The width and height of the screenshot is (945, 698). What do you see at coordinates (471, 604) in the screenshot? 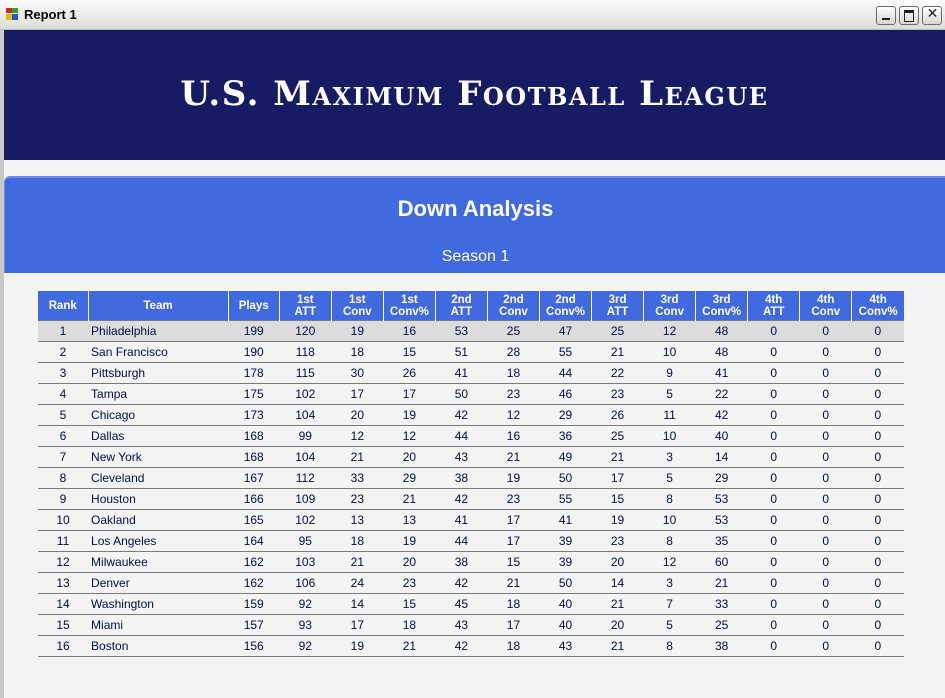
I see `table-row: 14 Washington 159 92 14 15 45 18 40 21 7 33 0 0 0` at bounding box center [471, 604].